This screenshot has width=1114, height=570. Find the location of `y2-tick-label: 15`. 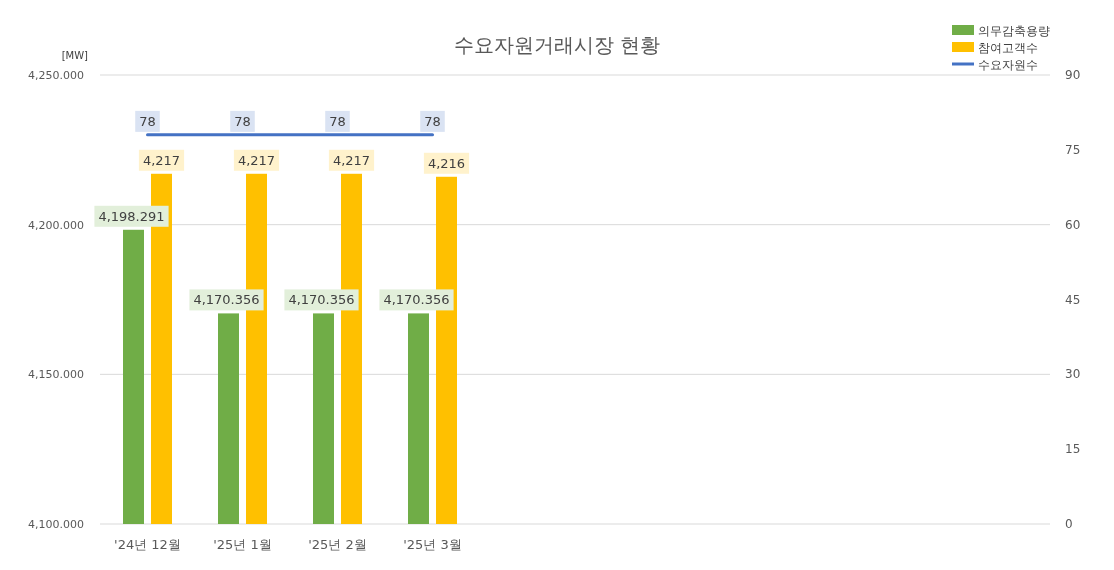

y2-tick-label: 15 is located at coordinates (1073, 449).